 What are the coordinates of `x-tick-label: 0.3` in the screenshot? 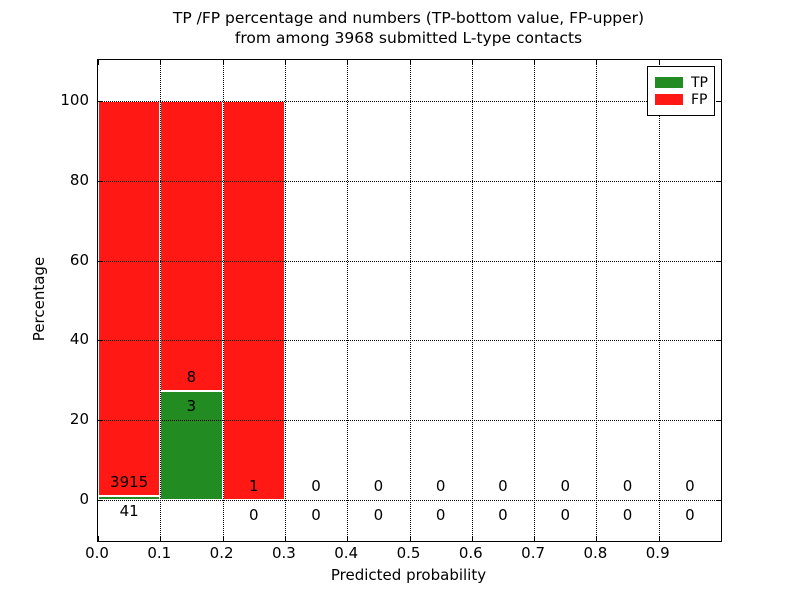 It's located at (283, 553).